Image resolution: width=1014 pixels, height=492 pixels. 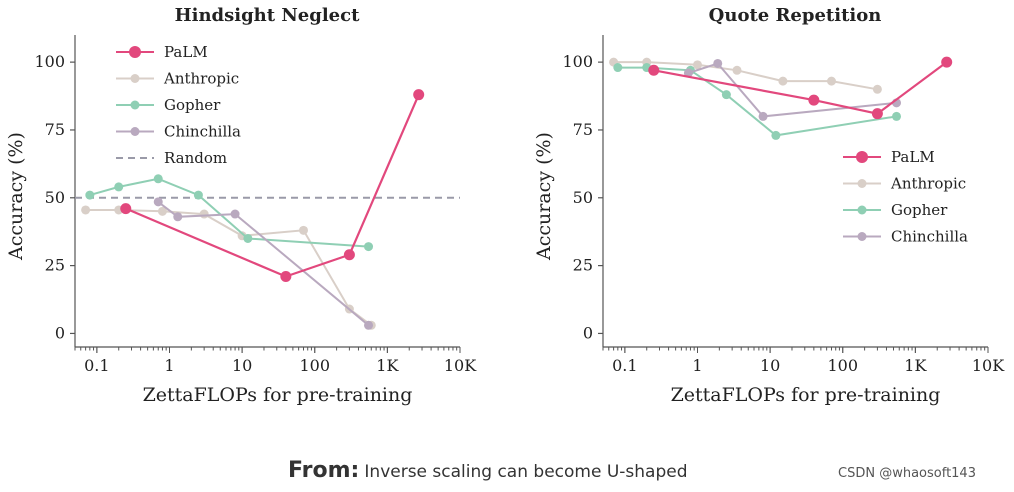 I want to click on series-gopher, so click(x=229, y=213).